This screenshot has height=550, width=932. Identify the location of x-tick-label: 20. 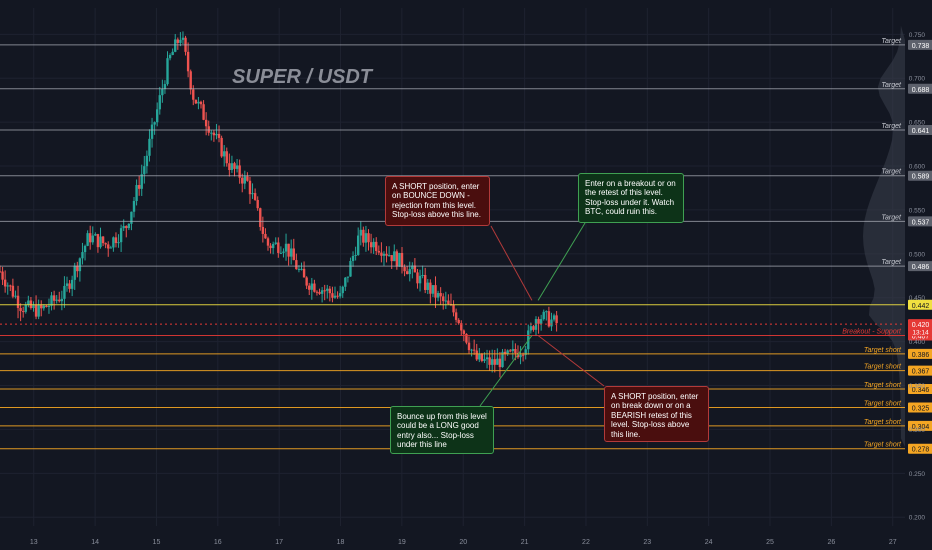
(463, 542).